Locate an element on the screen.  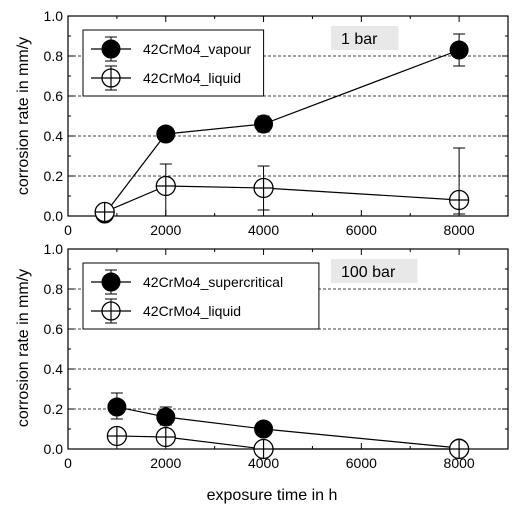
annotation: 1 bar is located at coordinates (365, 38).